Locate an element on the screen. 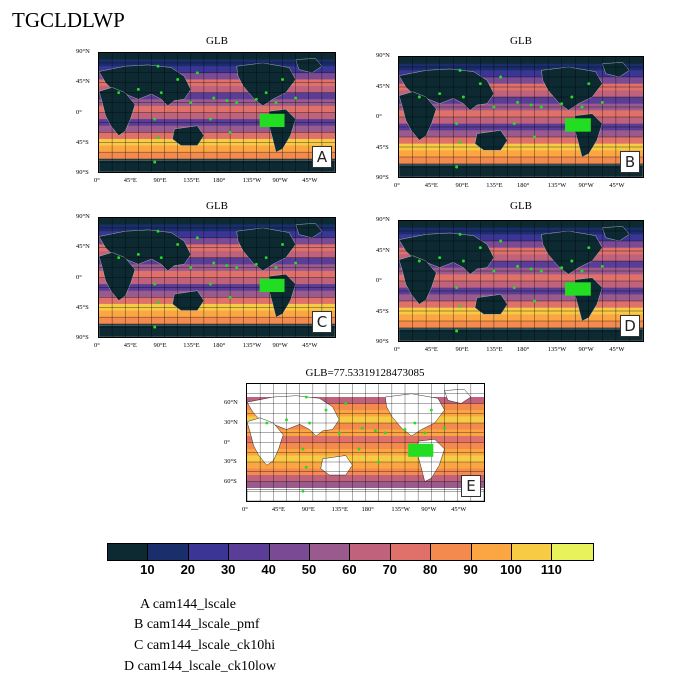 This screenshot has height=700, width=700. colorbar-label: 90 is located at coordinates (470, 569).